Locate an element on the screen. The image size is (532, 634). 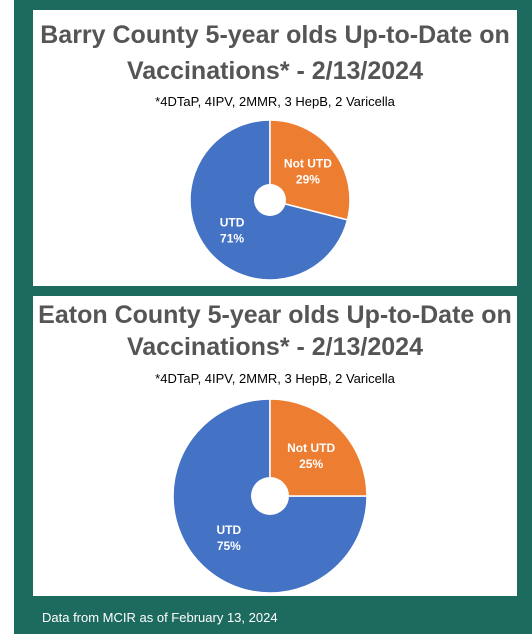
data-source-footer: Data from MCIR as of February 13, 2024 is located at coordinates (160, 617).